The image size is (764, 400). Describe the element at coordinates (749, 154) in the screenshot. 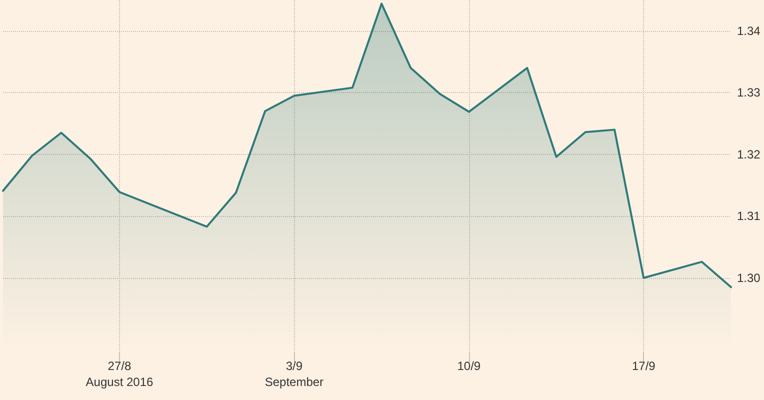

I see `y-tick-label: 1.32` at that location.